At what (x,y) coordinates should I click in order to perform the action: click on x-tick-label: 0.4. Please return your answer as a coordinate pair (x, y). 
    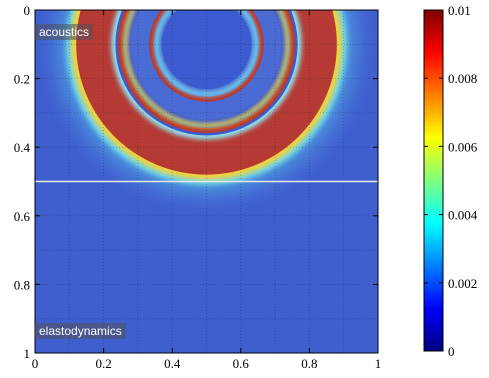
    Looking at the image, I should click on (172, 363).